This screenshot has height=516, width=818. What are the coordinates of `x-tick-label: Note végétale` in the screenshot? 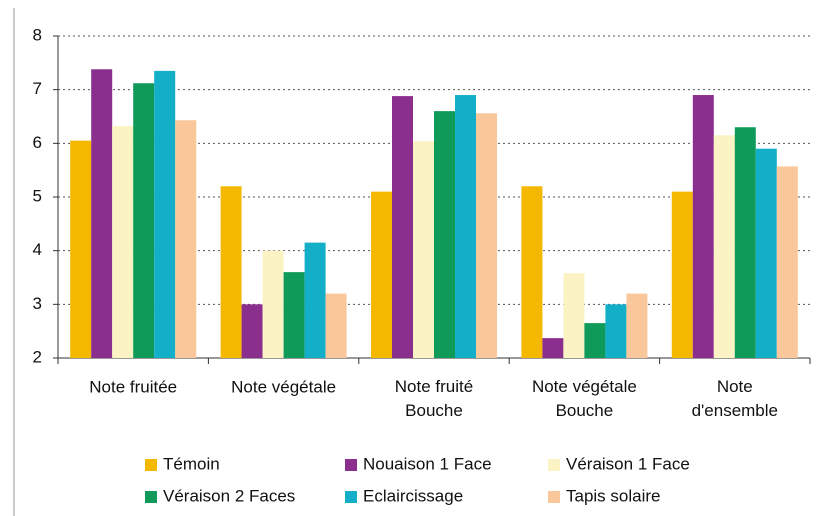 It's located at (283, 386).